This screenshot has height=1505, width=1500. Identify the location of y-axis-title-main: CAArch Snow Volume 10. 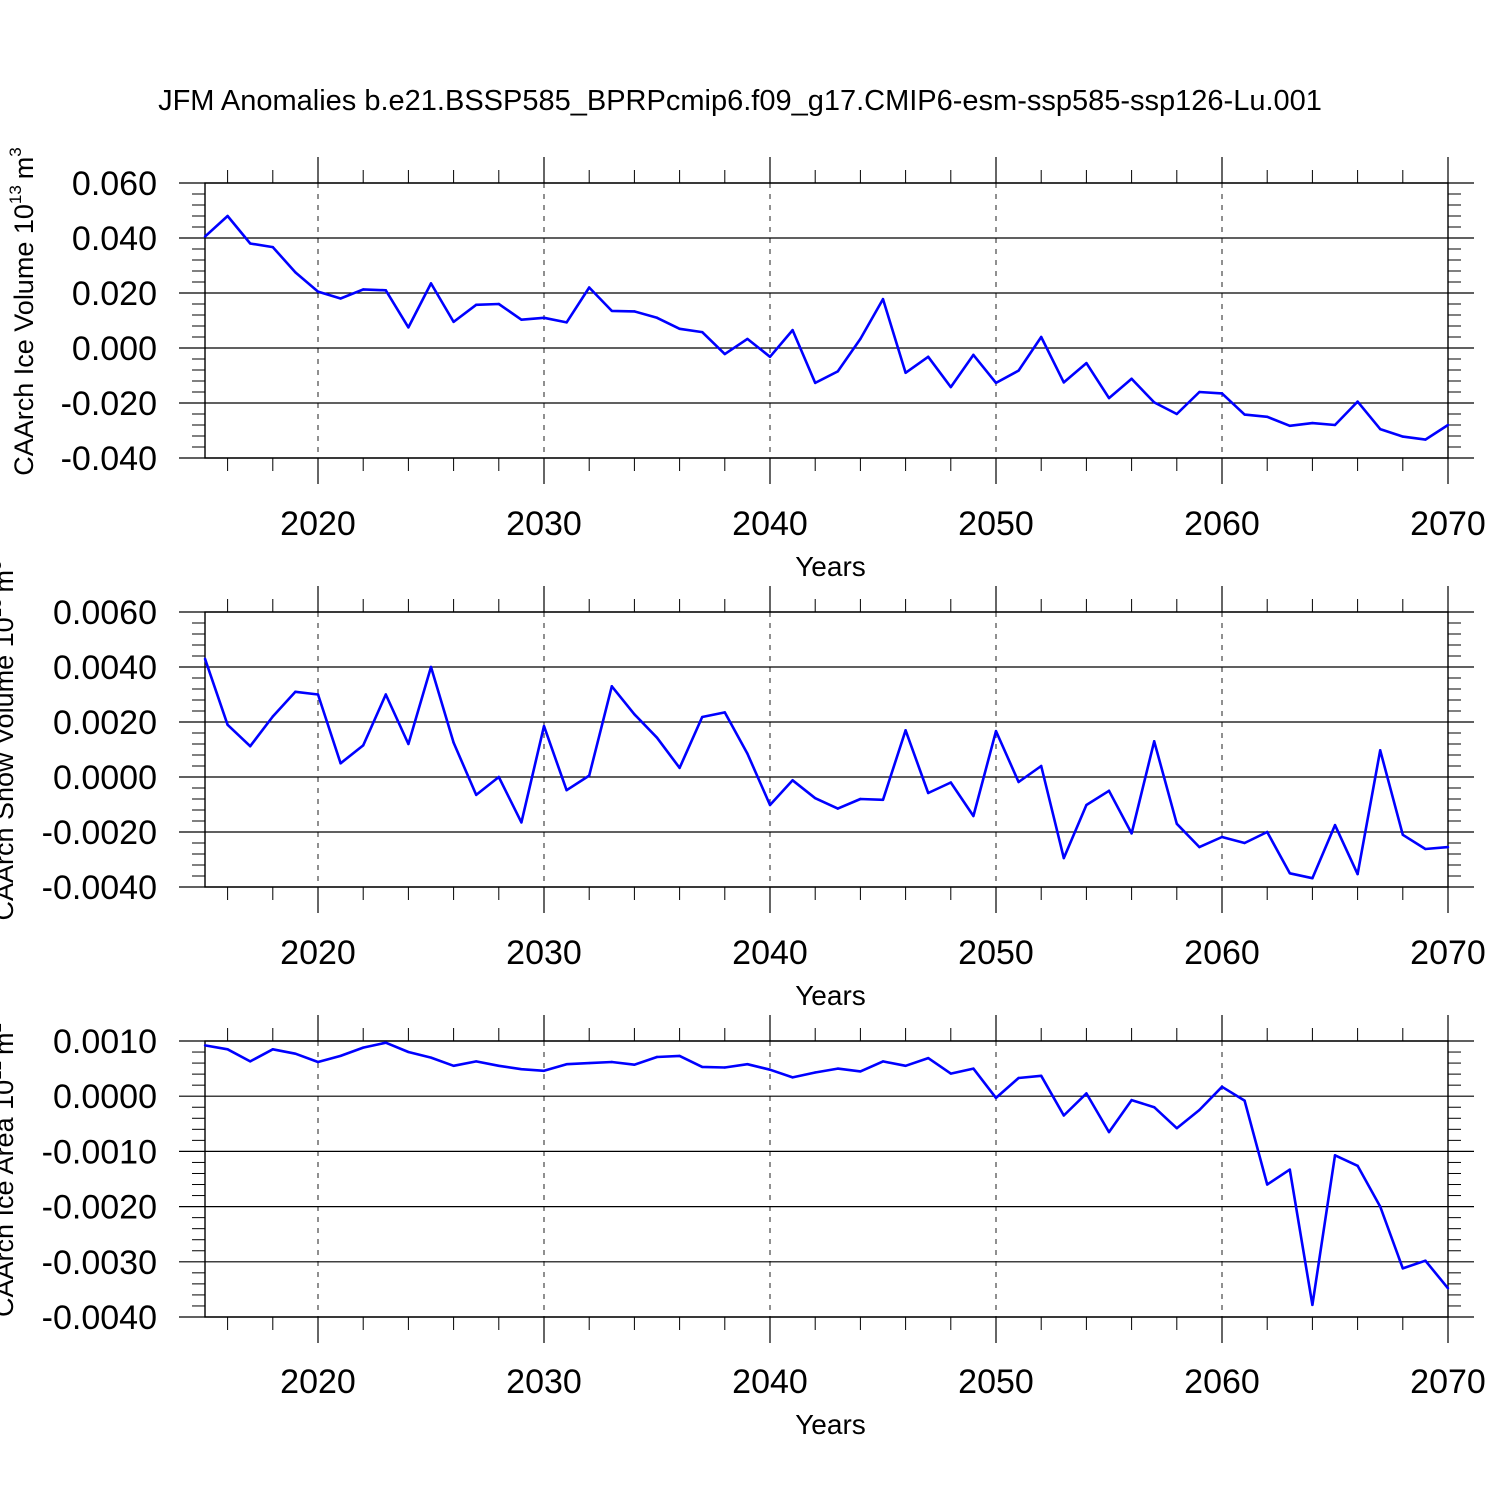
(9, 768).